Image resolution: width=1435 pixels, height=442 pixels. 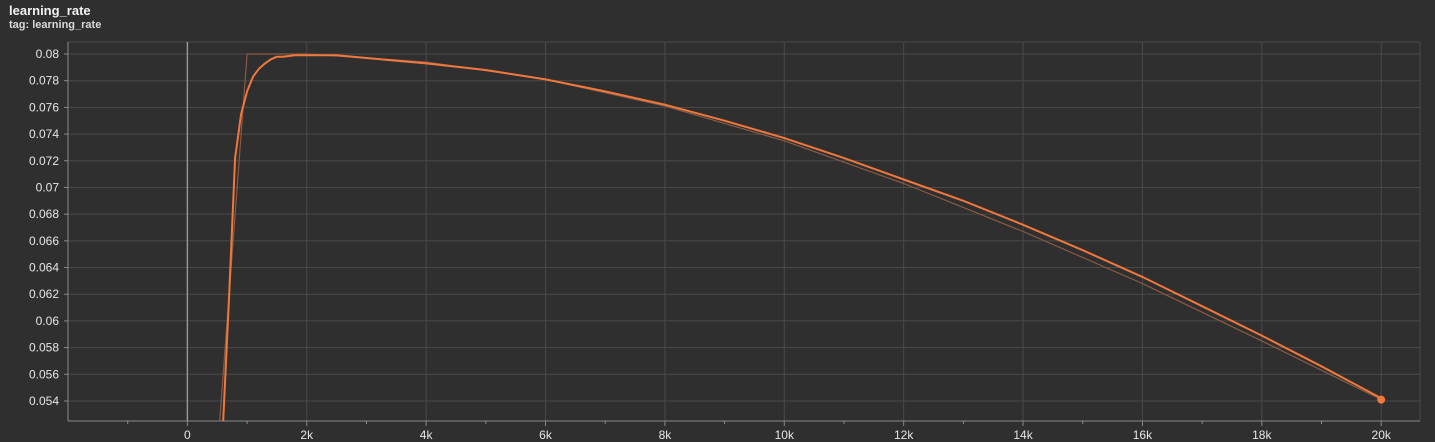 What do you see at coordinates (44, 134) in the screenshot?
I see `y-tick-label: 0.074` at bounding box center [44, 134].